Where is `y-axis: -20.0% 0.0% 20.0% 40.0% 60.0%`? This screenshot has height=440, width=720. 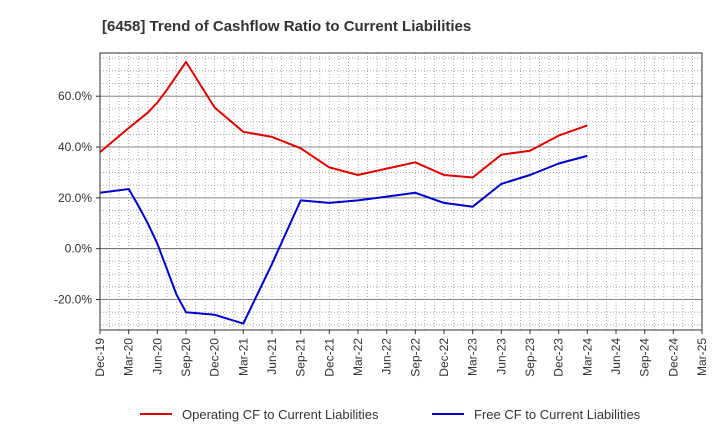 y-axis: -20.0% 0.0% 20.0% 40.0% 60.0% is located at coordinates (77, 198).